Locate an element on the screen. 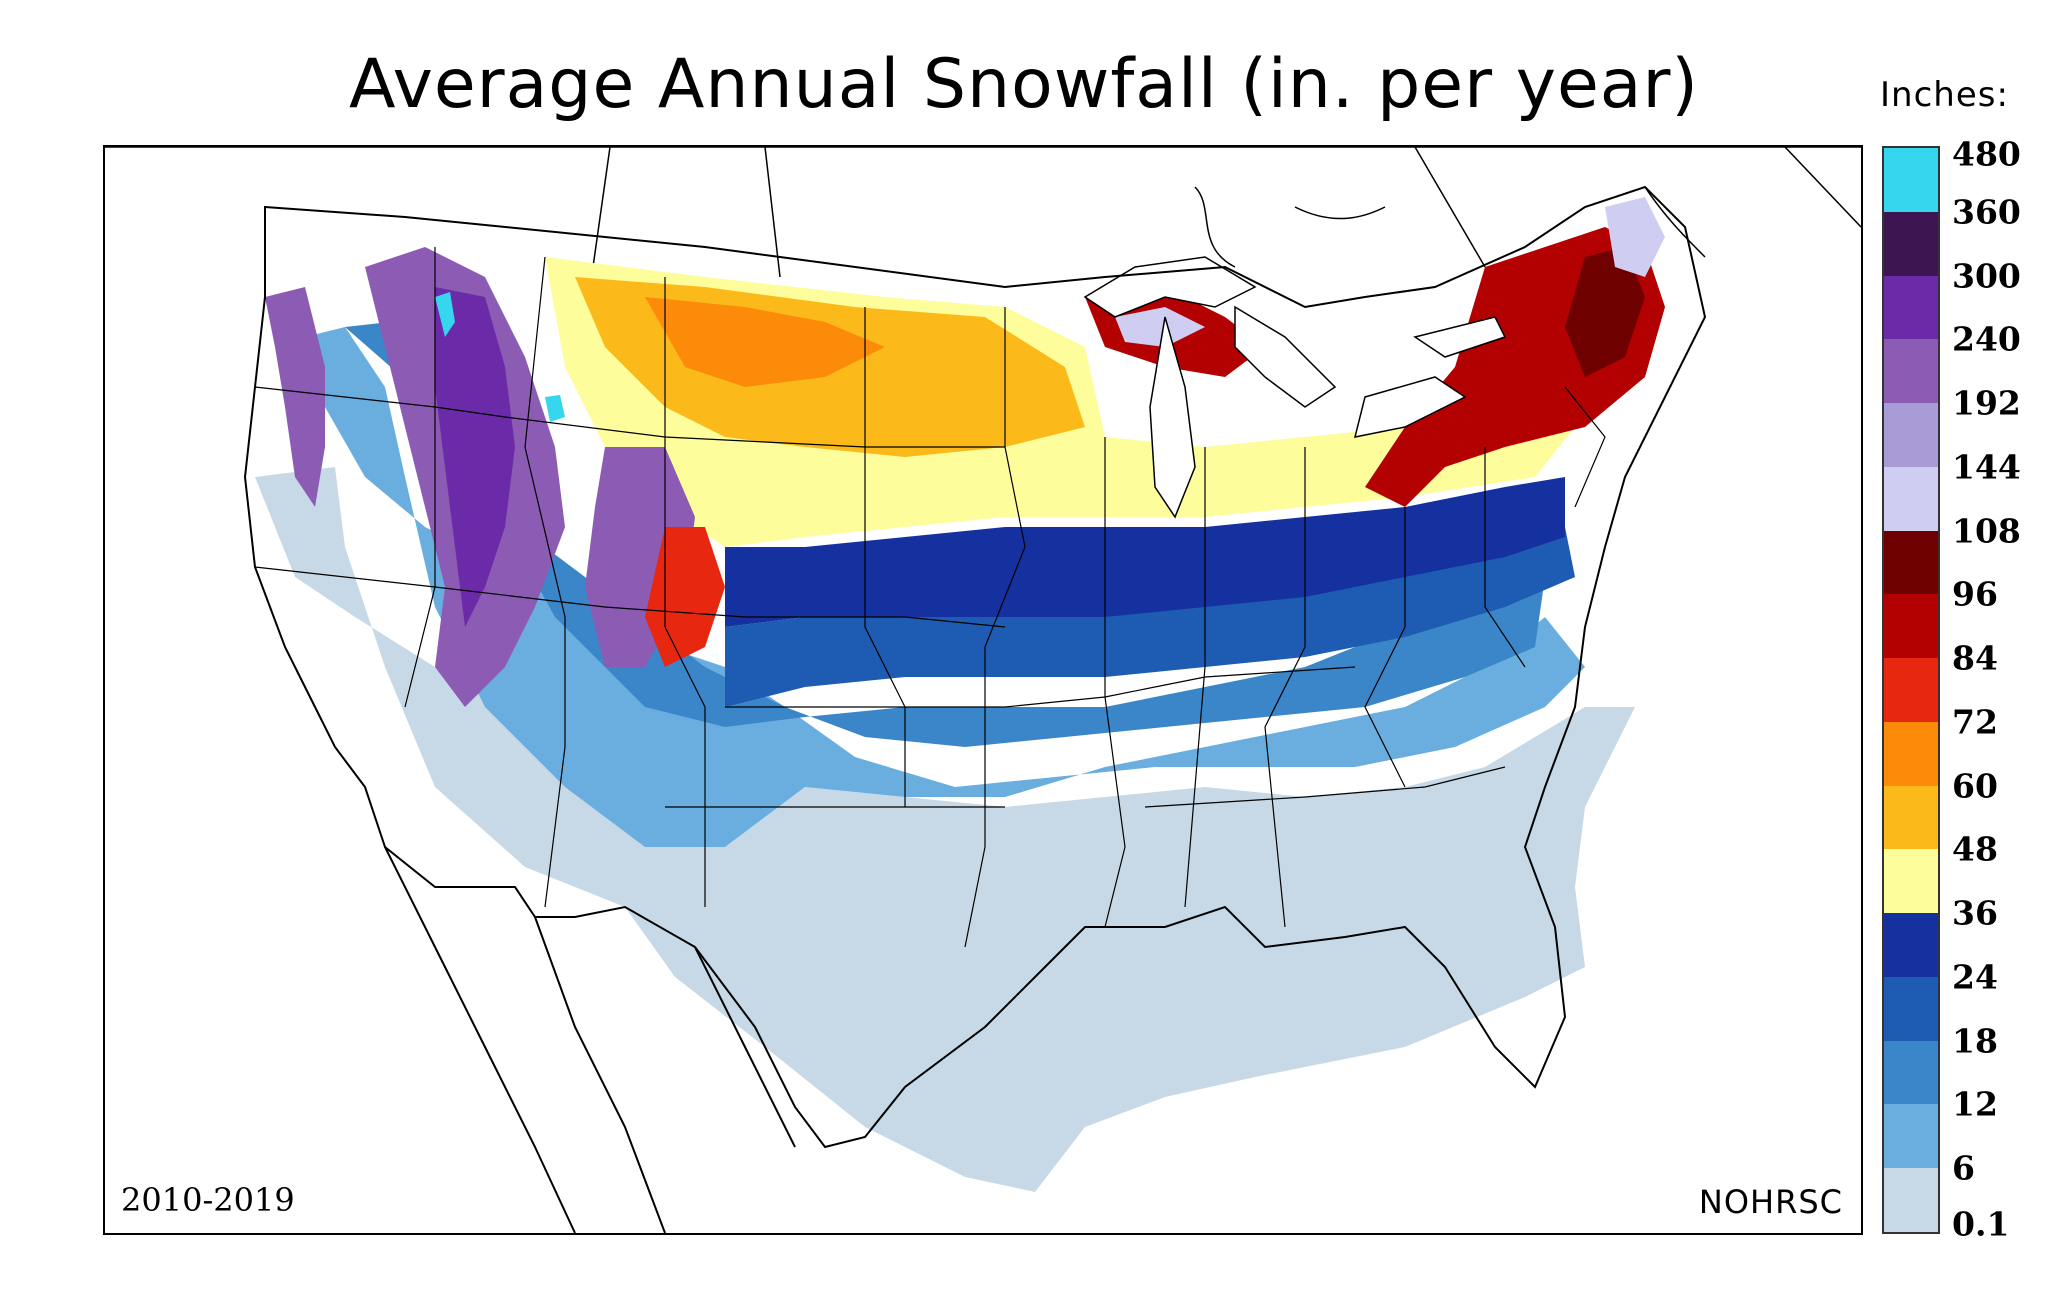 This screenshot has height=1316, width=2048. legend-colorbar is located at coordinates (1911, 690).